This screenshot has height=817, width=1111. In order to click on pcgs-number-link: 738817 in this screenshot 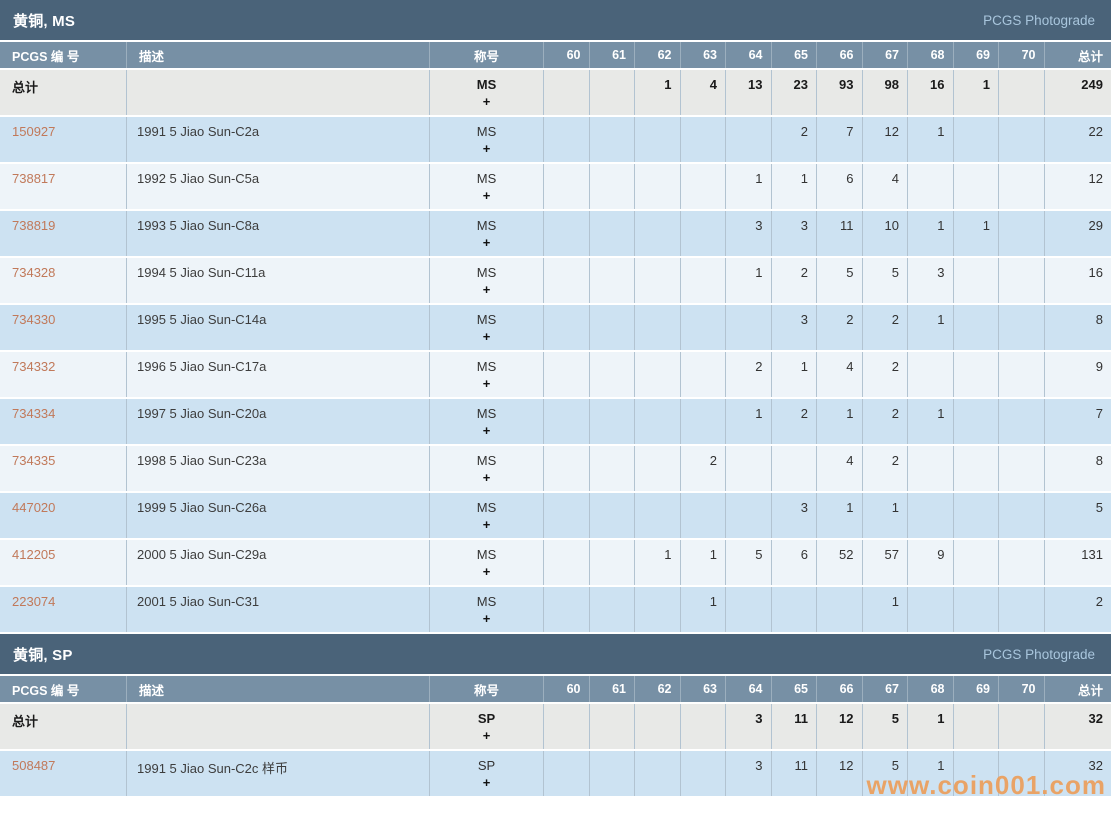, I will do `click(34, 178)`.